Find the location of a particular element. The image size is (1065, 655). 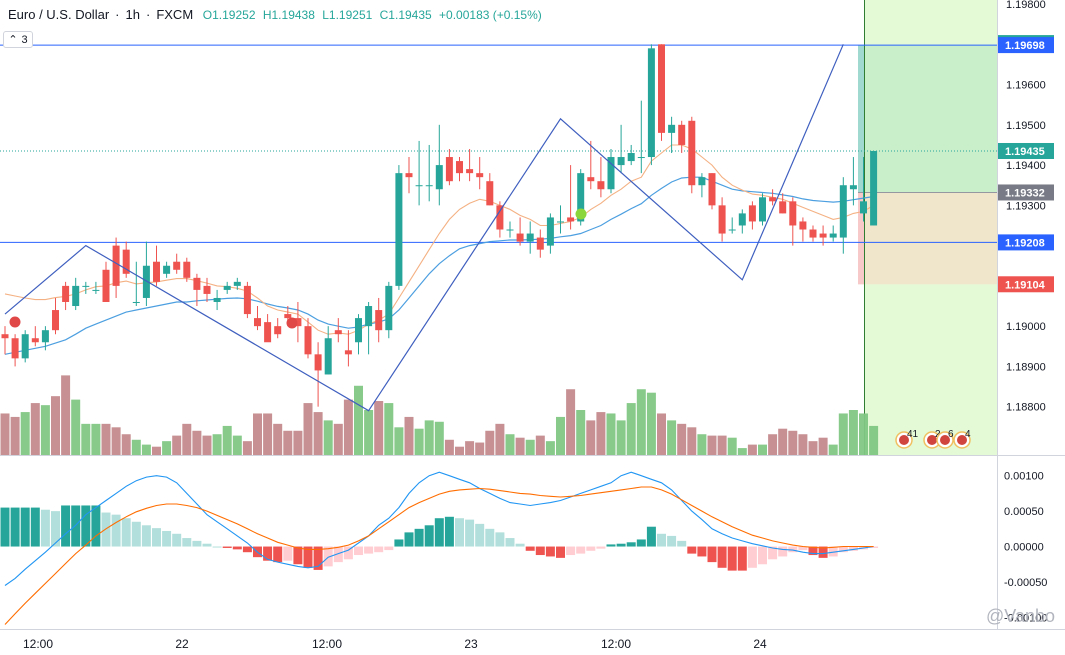

symbol-name: Euro / U.S. Dollar is located at coordinates (59, 14).